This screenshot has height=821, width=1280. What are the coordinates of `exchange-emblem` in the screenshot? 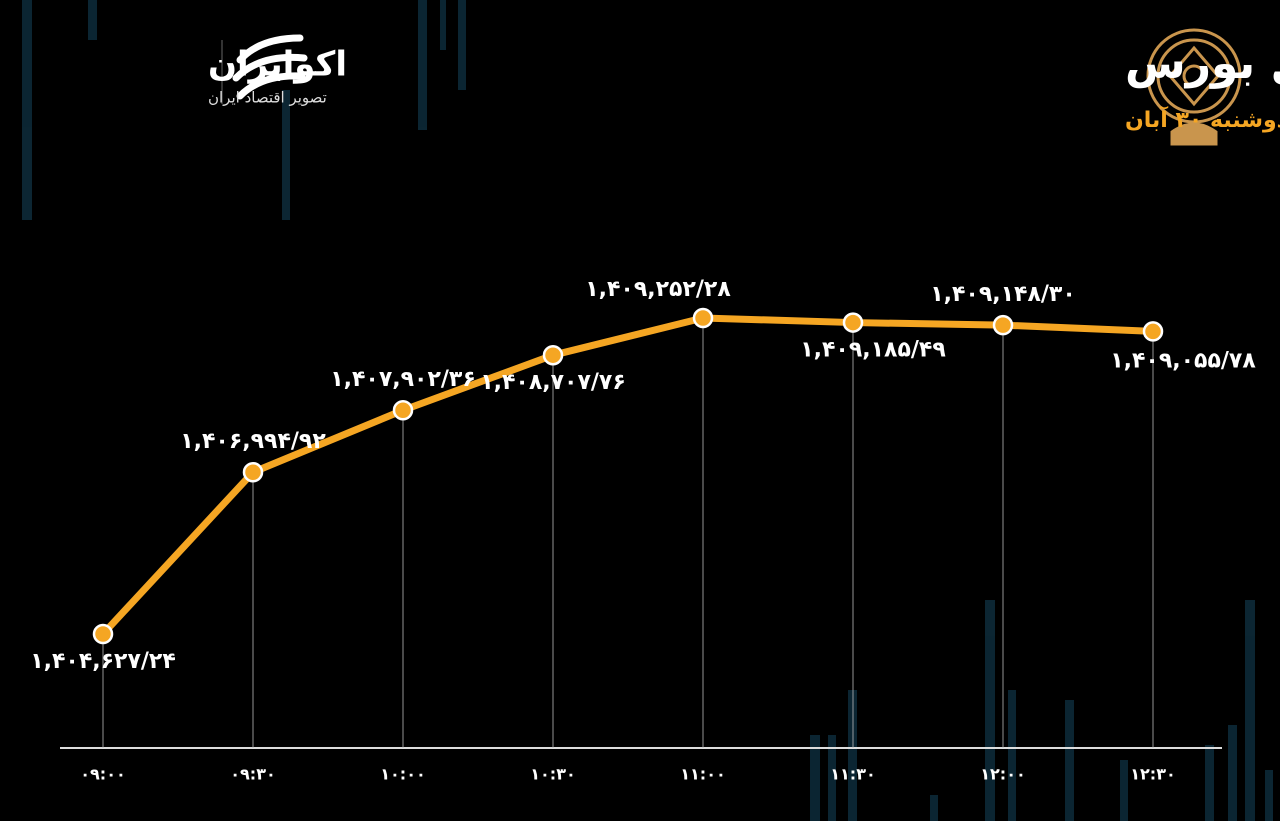 It's located at (1194, 87).